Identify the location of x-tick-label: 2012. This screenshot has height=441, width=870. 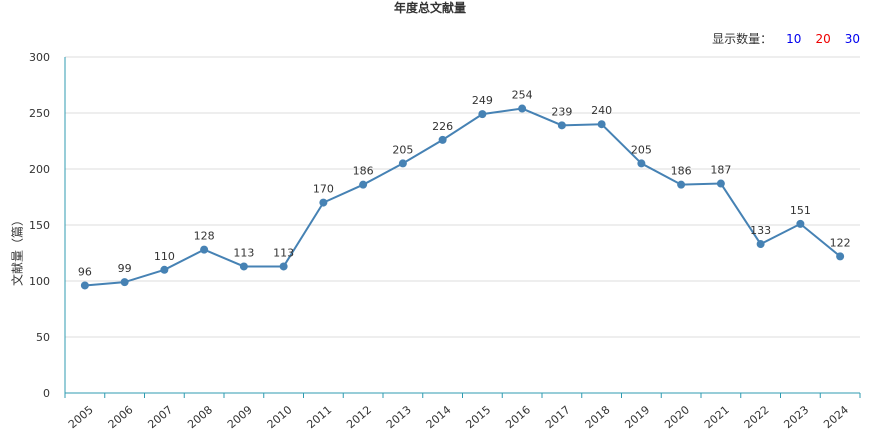
(359, 417).